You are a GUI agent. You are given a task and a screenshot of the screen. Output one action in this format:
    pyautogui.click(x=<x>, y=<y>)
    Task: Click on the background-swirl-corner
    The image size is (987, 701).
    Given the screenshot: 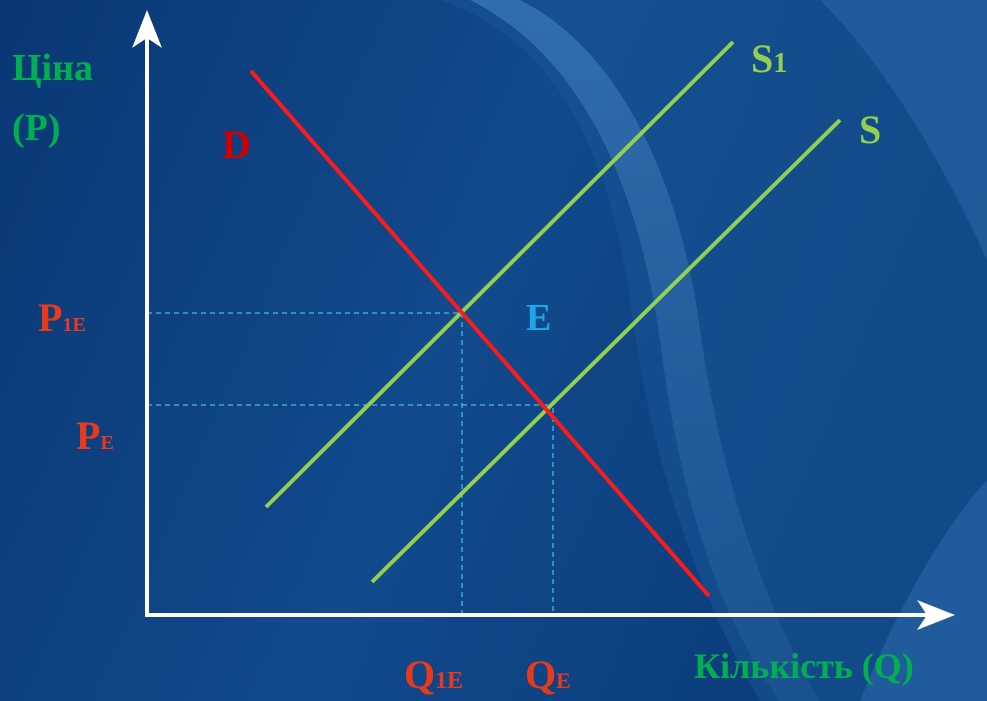 What is the action you would take?
    pyautogui.click(x=903, y=130)
    